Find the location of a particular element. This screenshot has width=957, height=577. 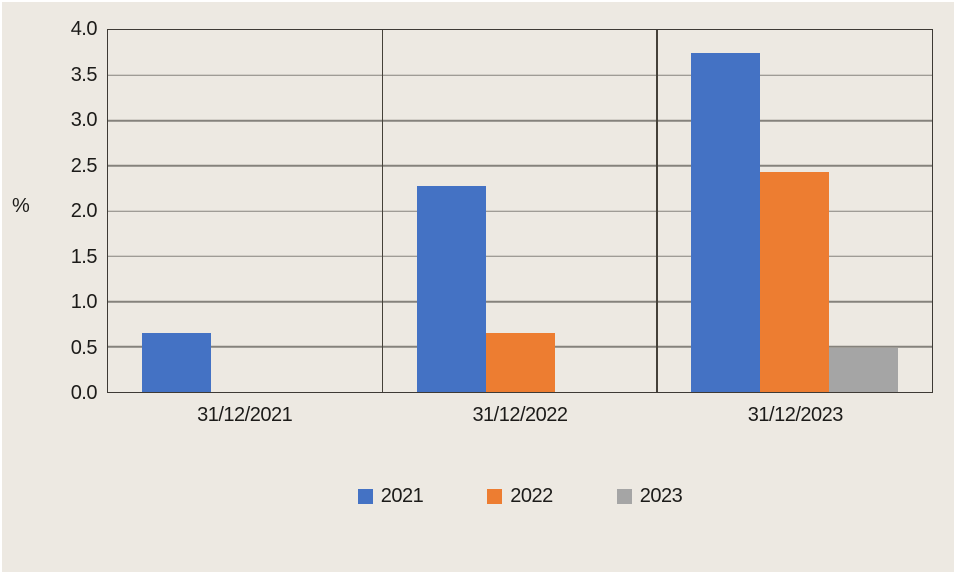

y-tick-label: 1.0 is located at coordinates (84, 302).